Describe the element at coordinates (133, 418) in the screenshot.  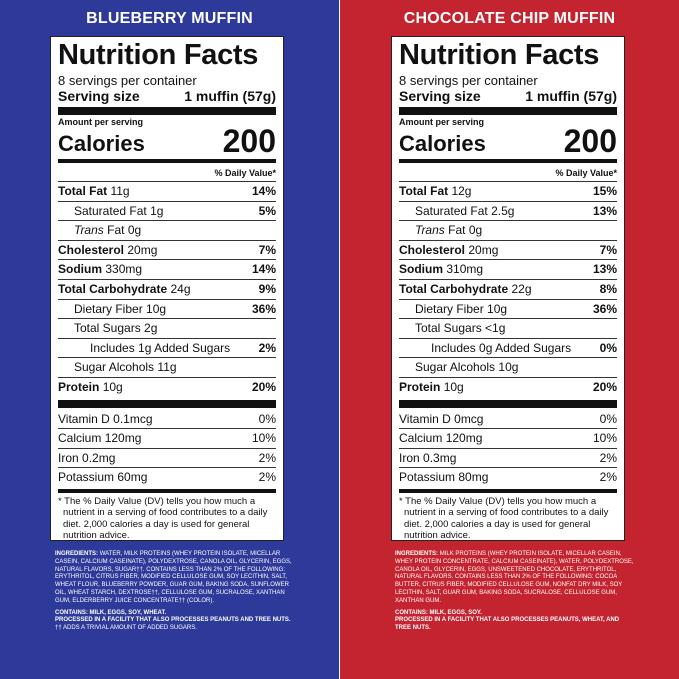
I see `vitamin-amount: 0.1mcg` at that location.